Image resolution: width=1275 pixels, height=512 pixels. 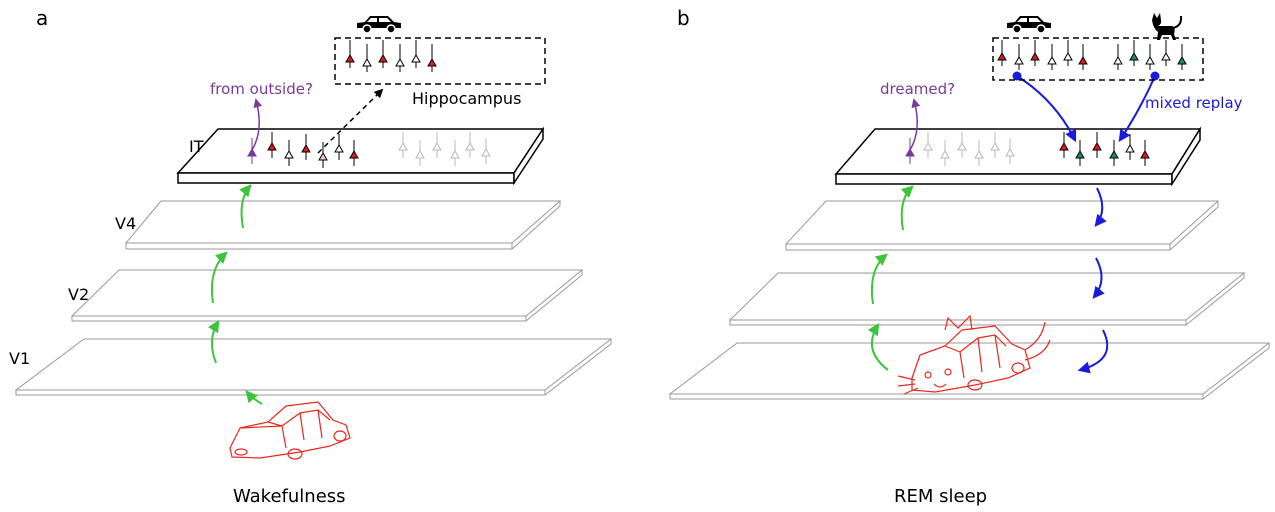 I want to click on ff-arrow-v1-v2, so click(x=213, y=341).